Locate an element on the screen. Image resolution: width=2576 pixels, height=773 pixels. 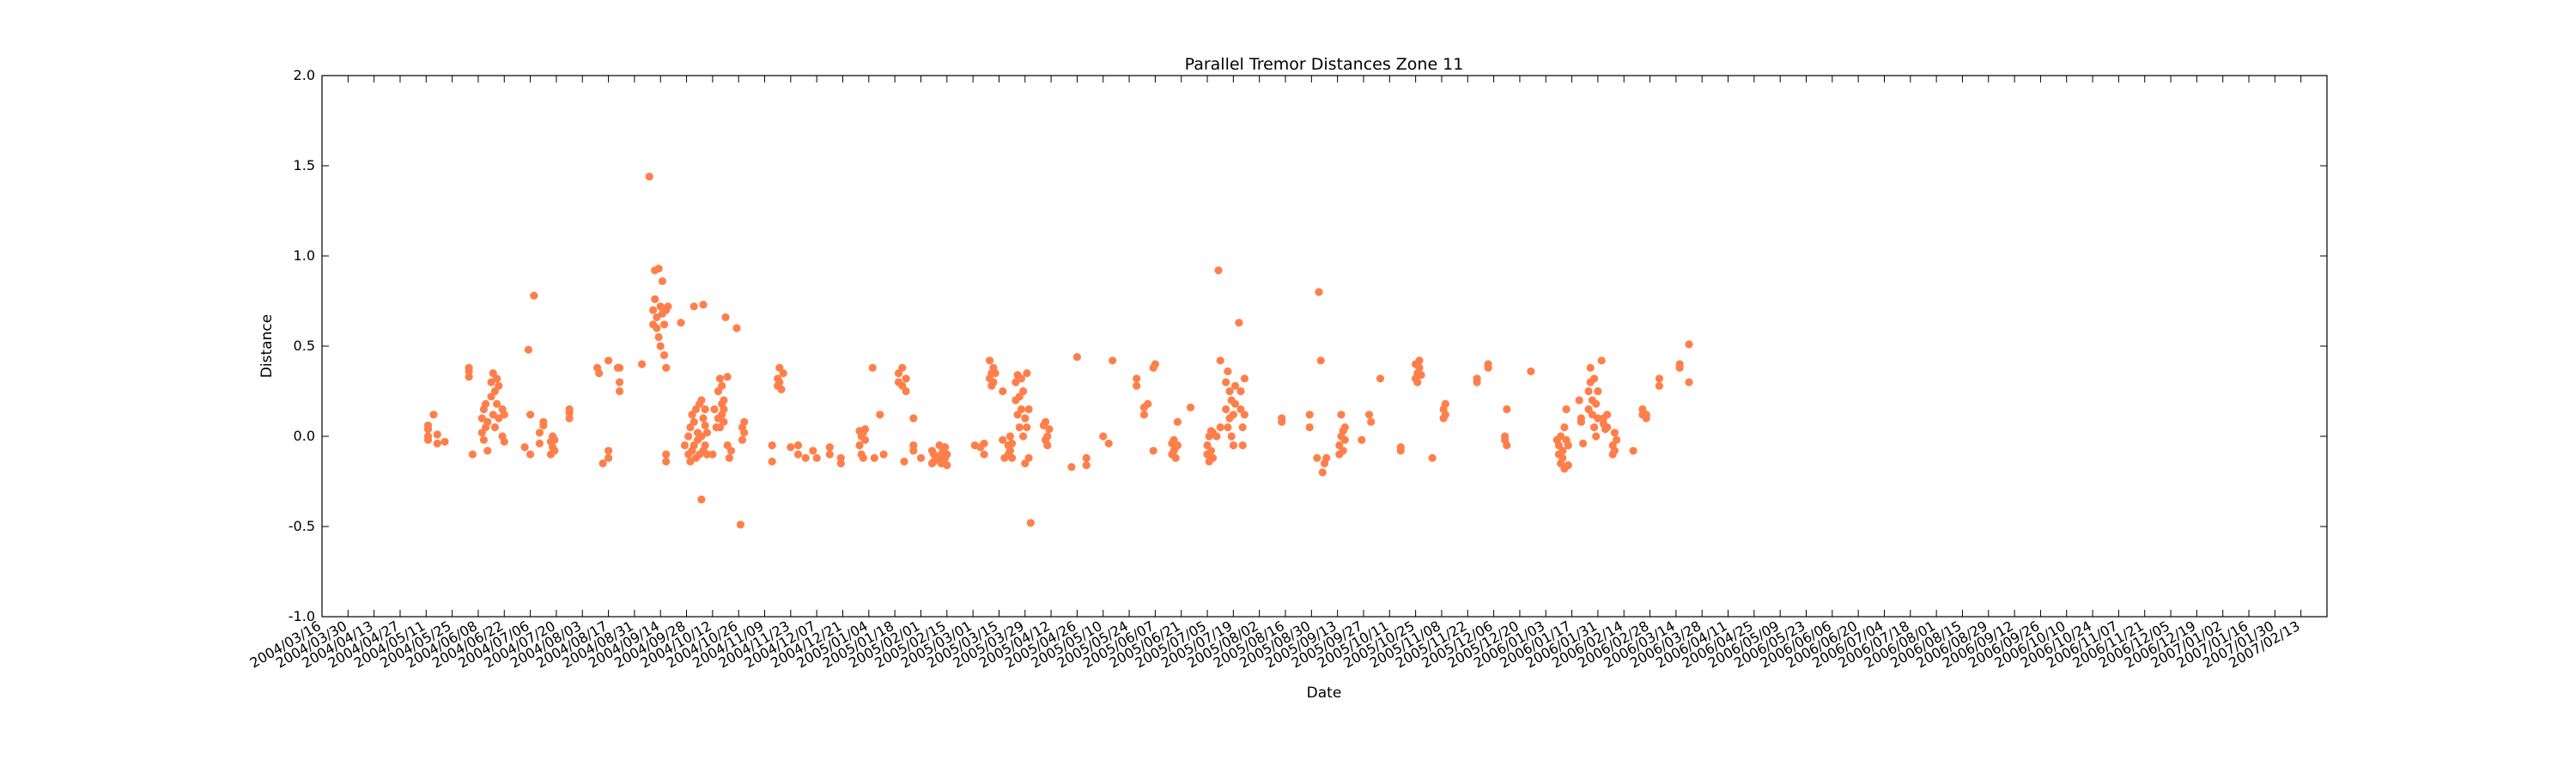
y-tick-label: 1.0 is located at coordinates (304, 255).